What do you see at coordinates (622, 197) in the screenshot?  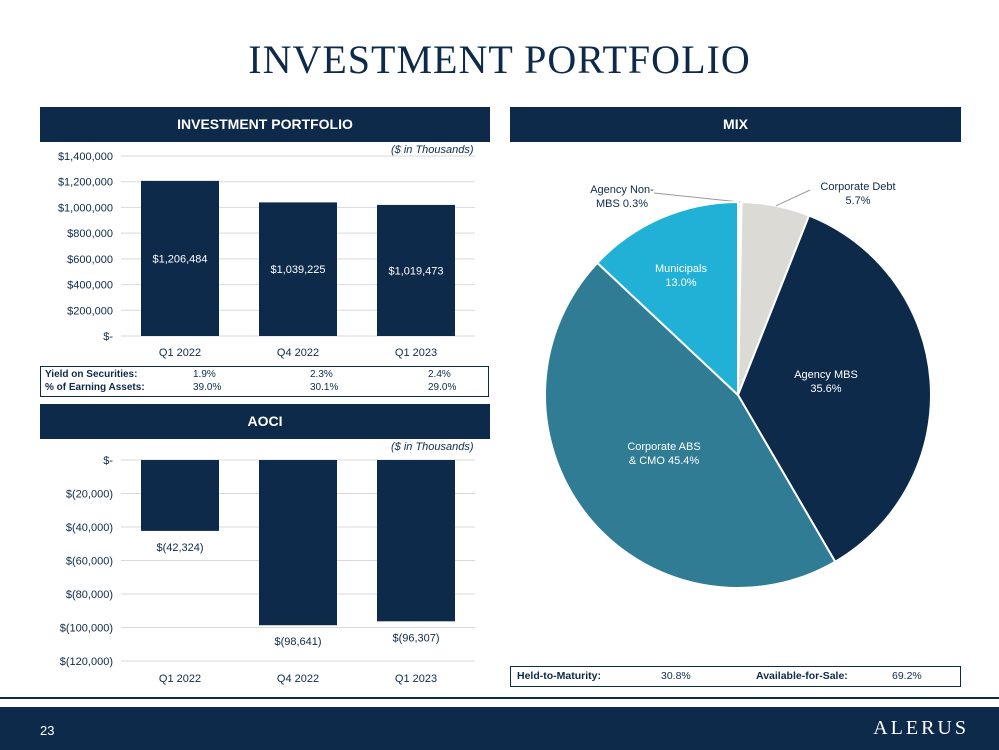 I see `pie-slice-label: Agency Non-MBS 0.3%` at bounding box center [622, 197].